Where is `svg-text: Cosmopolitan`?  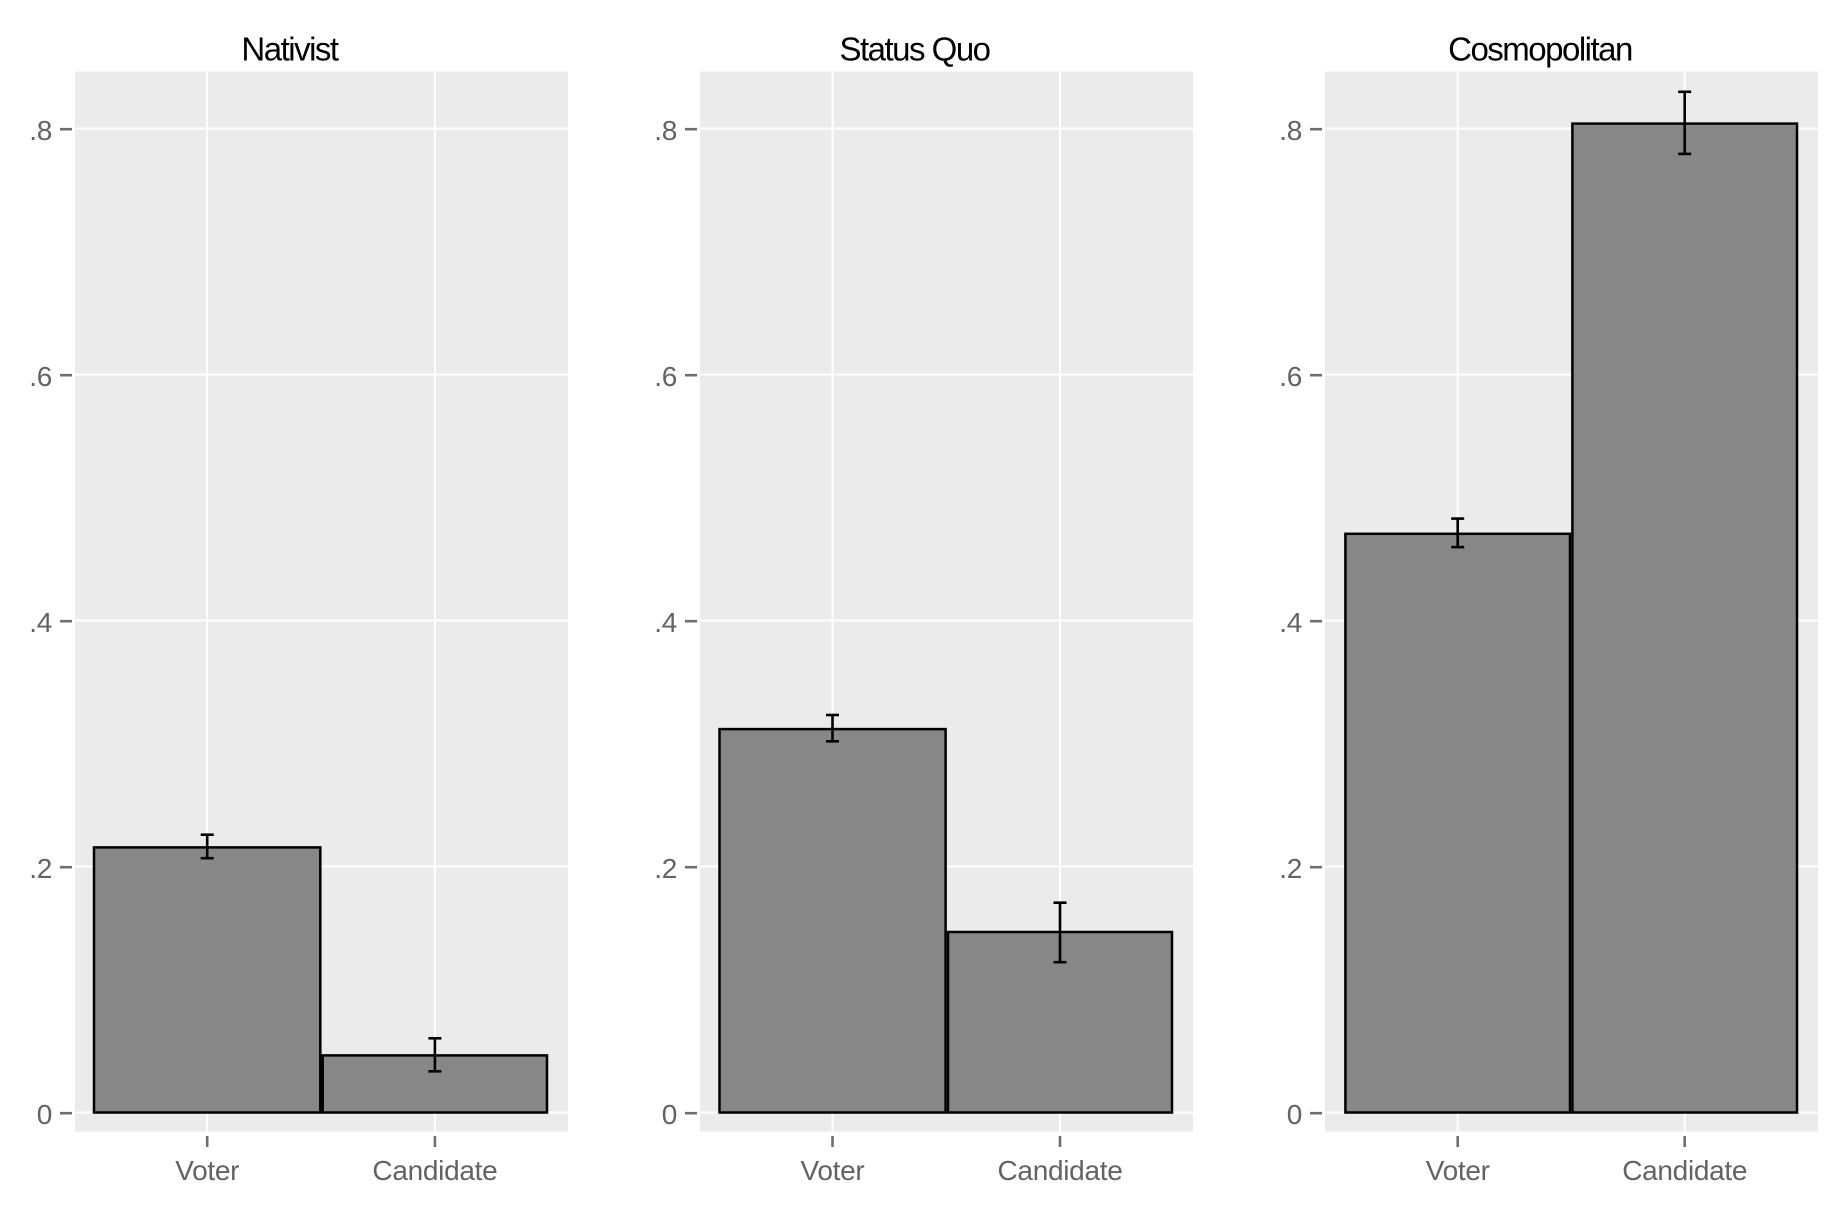
svg-text: Cosmopolitan is located at coordinates (1540, 49).